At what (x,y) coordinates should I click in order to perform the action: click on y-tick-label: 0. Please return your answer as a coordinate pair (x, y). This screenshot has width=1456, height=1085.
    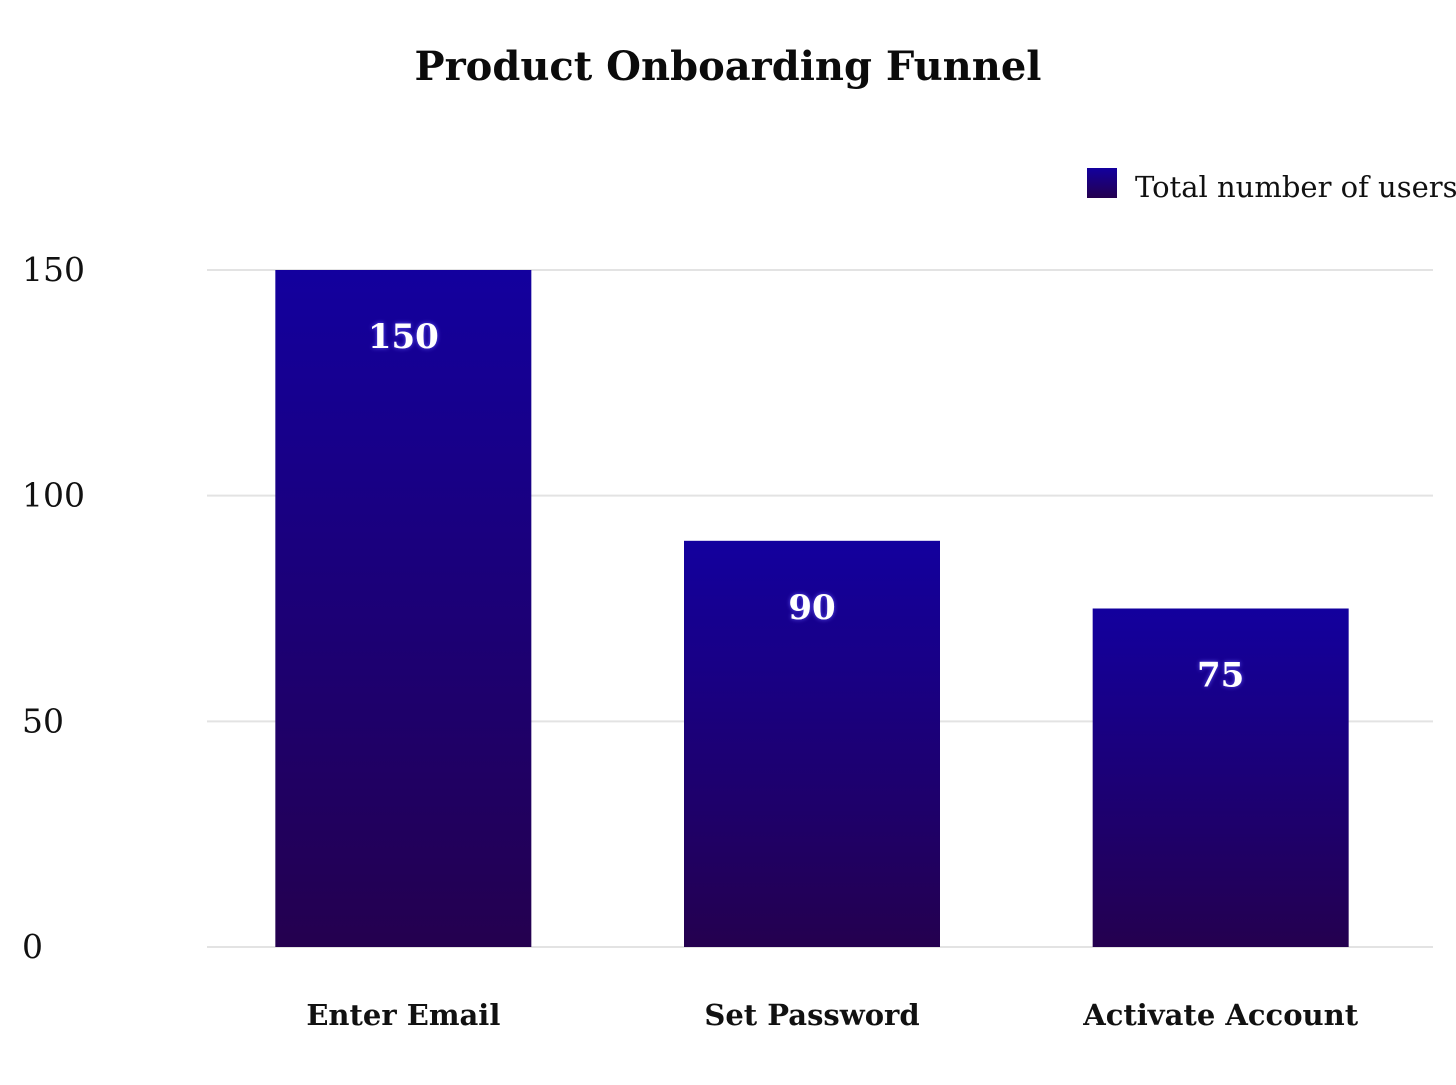
    Looking at the image, I should click on (32, 946).